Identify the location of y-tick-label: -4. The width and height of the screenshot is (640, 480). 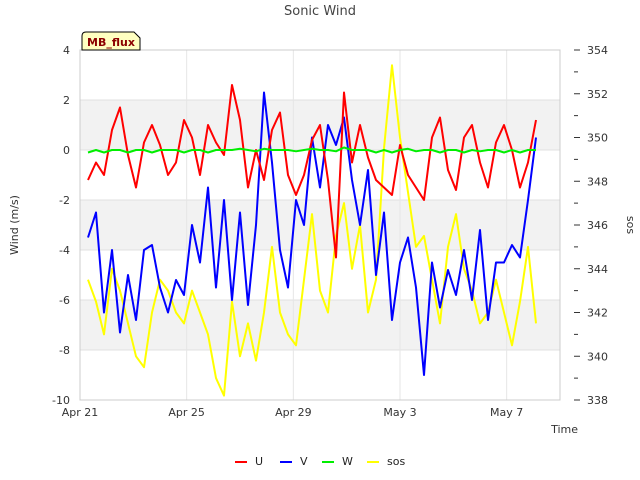
(64, 250).